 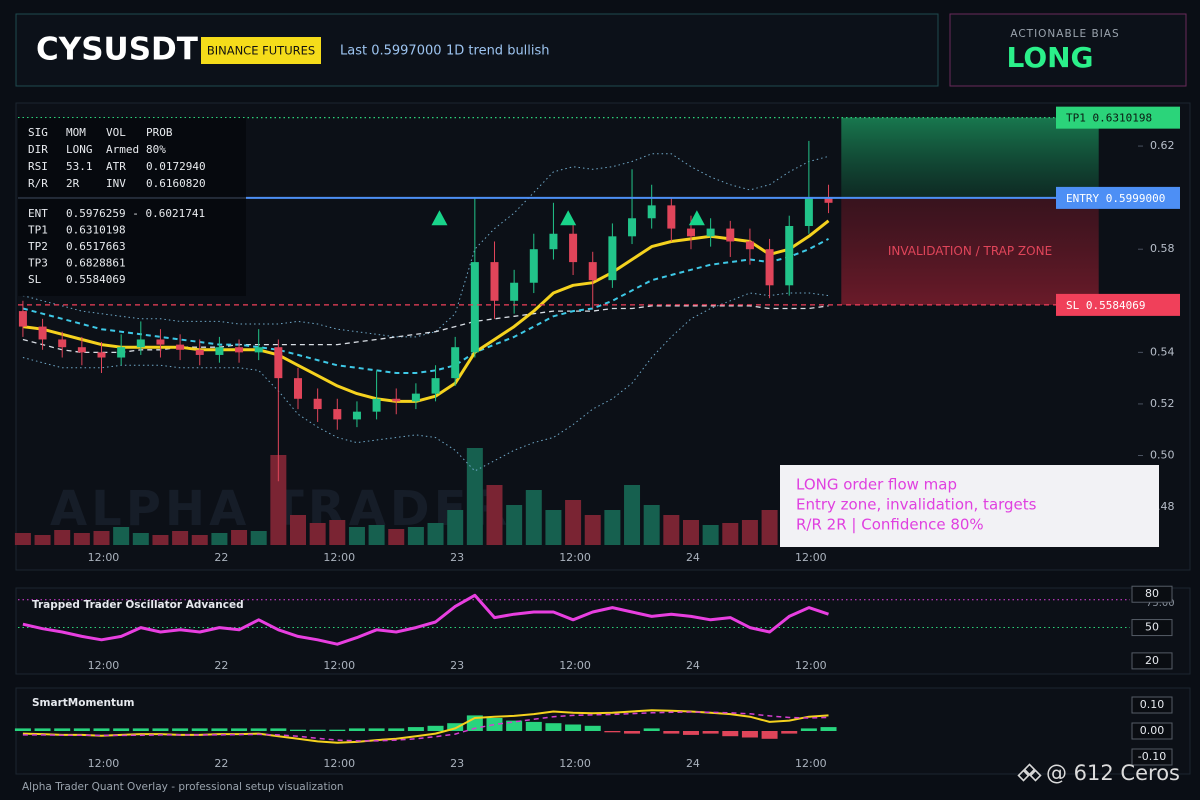 I want to click on credit: @ 612 Ceros, so click(x=1113, y=773).